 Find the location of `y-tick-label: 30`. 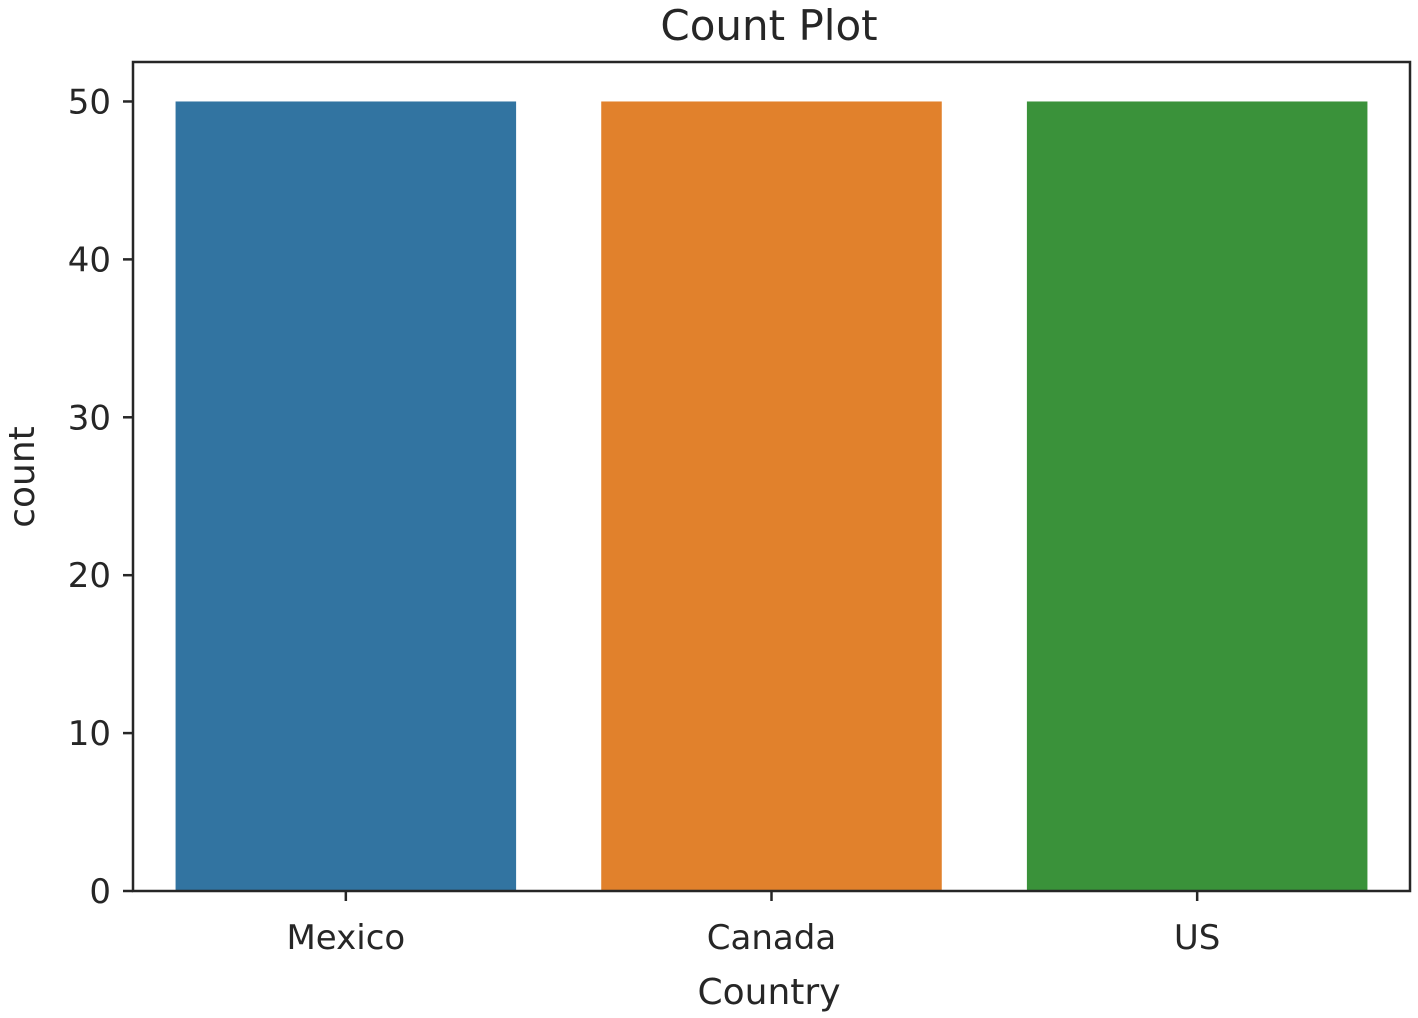

y-tick-label: 30 is located at coordinates (89, 418).